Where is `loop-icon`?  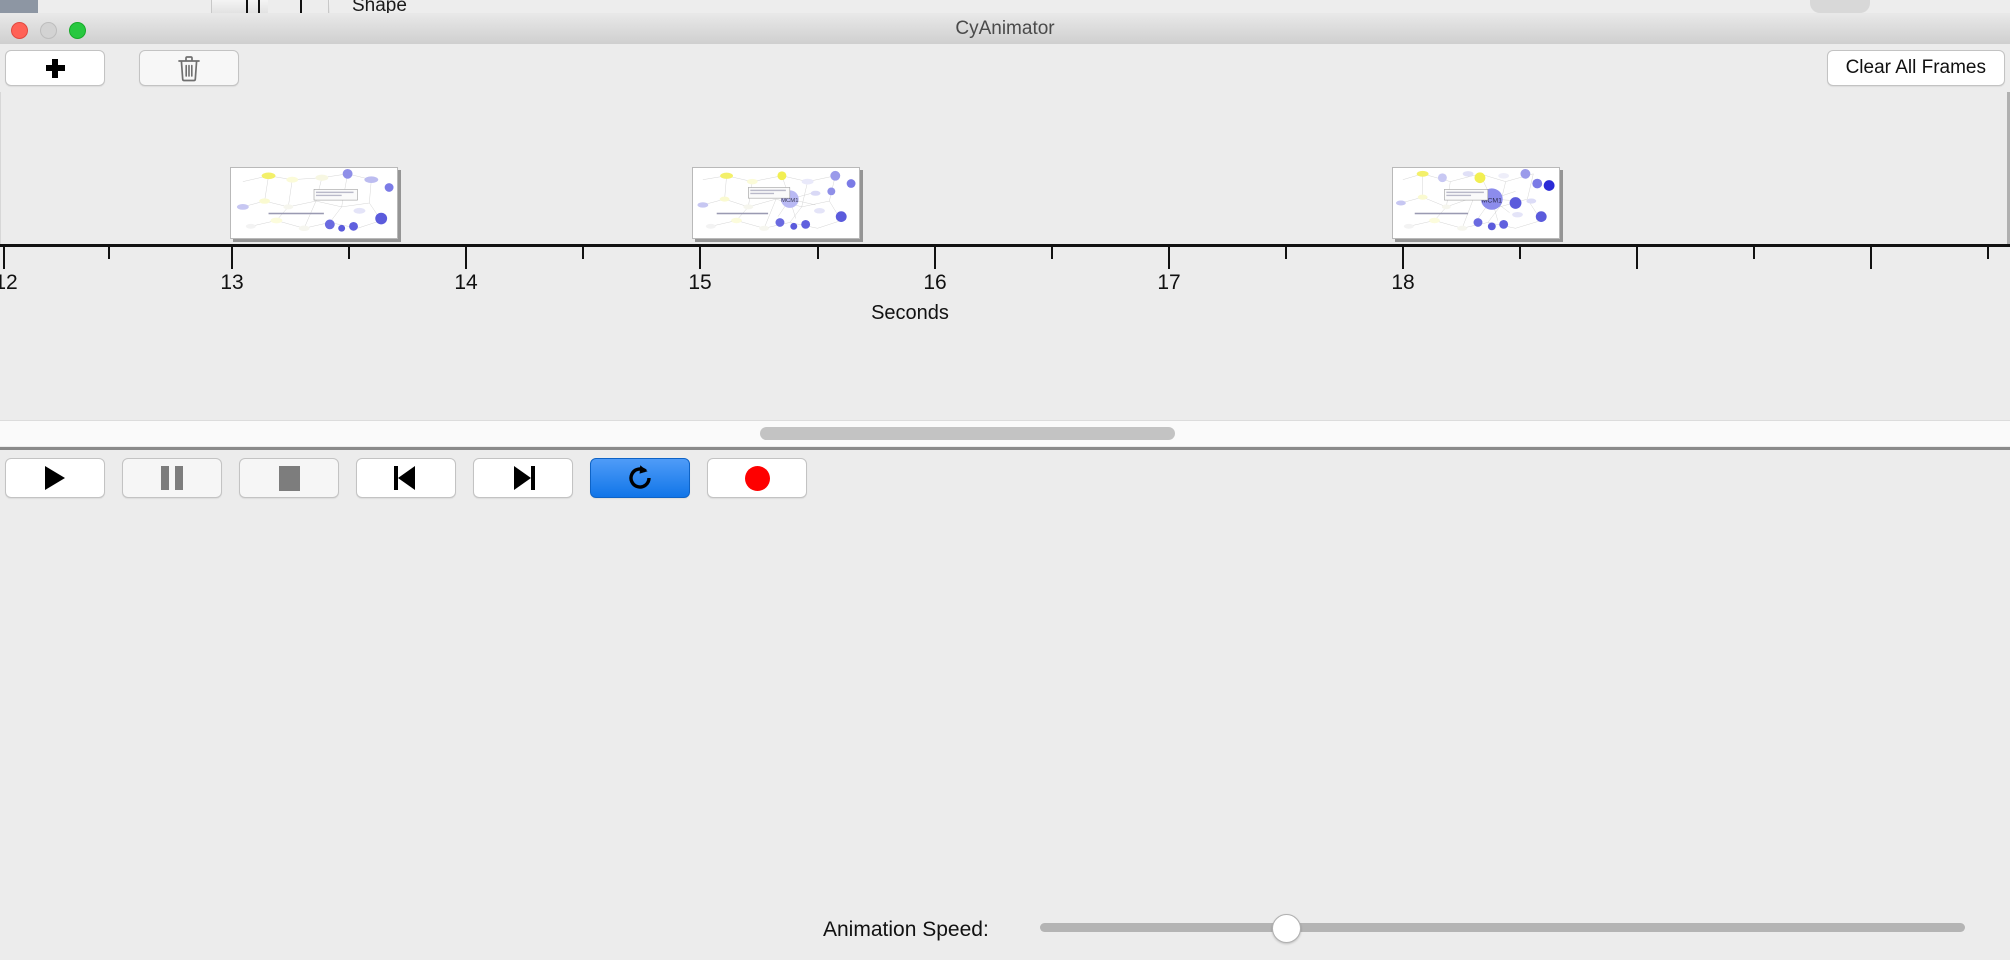 loop-icon is located at coordinates (640, 477).